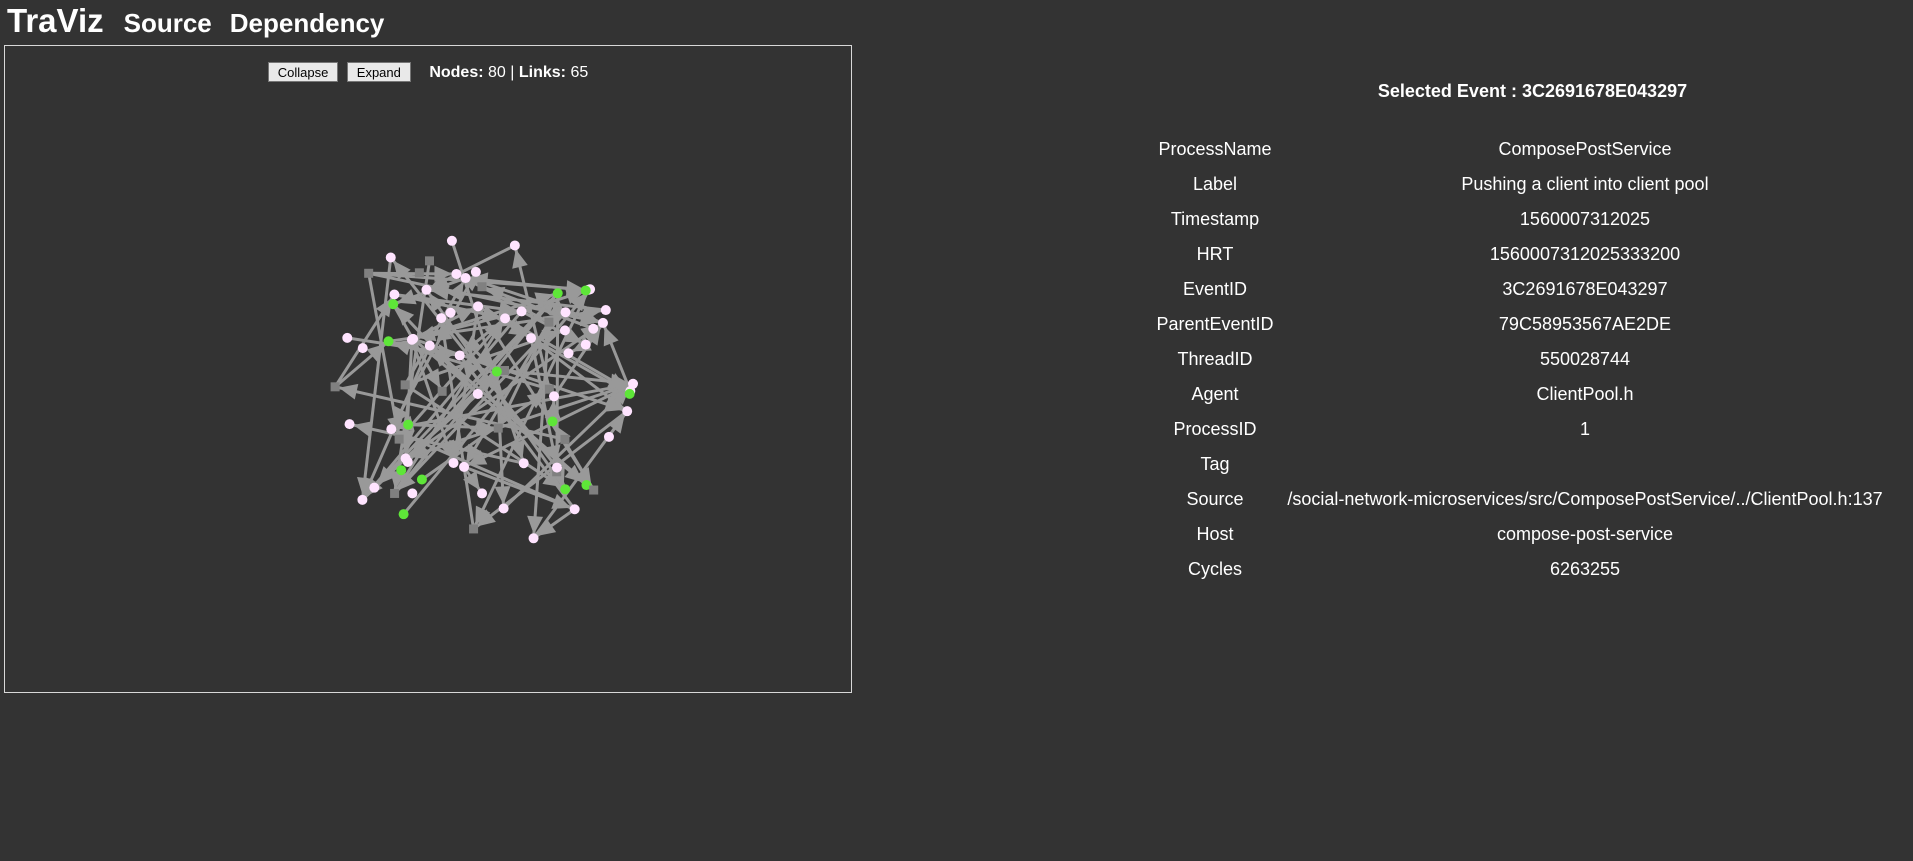  Describe the element at coordinates (1215, 499) in the screenshot. I see `property-key: Source` at that location.